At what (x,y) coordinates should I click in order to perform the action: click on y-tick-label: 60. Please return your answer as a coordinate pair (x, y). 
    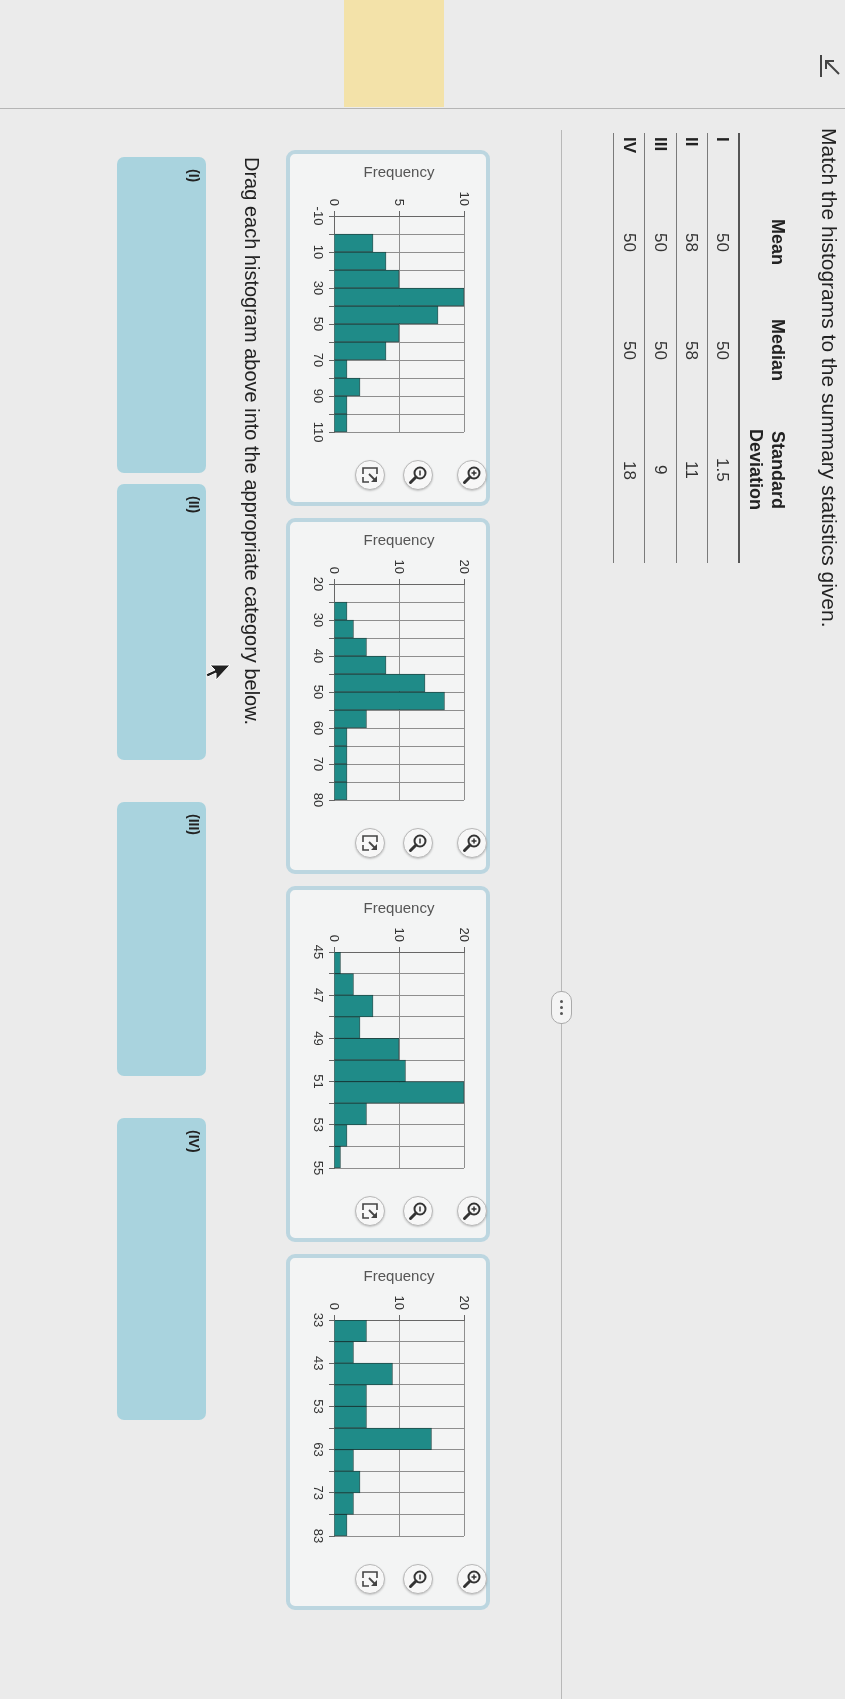
    Looking at the image, I should click on (319, 728).